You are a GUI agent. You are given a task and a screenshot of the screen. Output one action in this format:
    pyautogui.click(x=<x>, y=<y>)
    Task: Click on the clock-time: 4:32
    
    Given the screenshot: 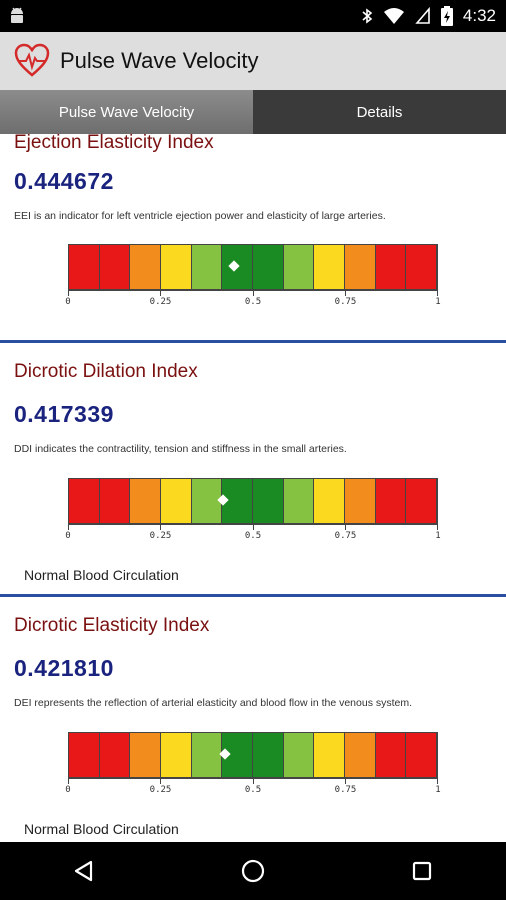 What is the action you would take?
    pyautogui.click(x=479, y=15)
    